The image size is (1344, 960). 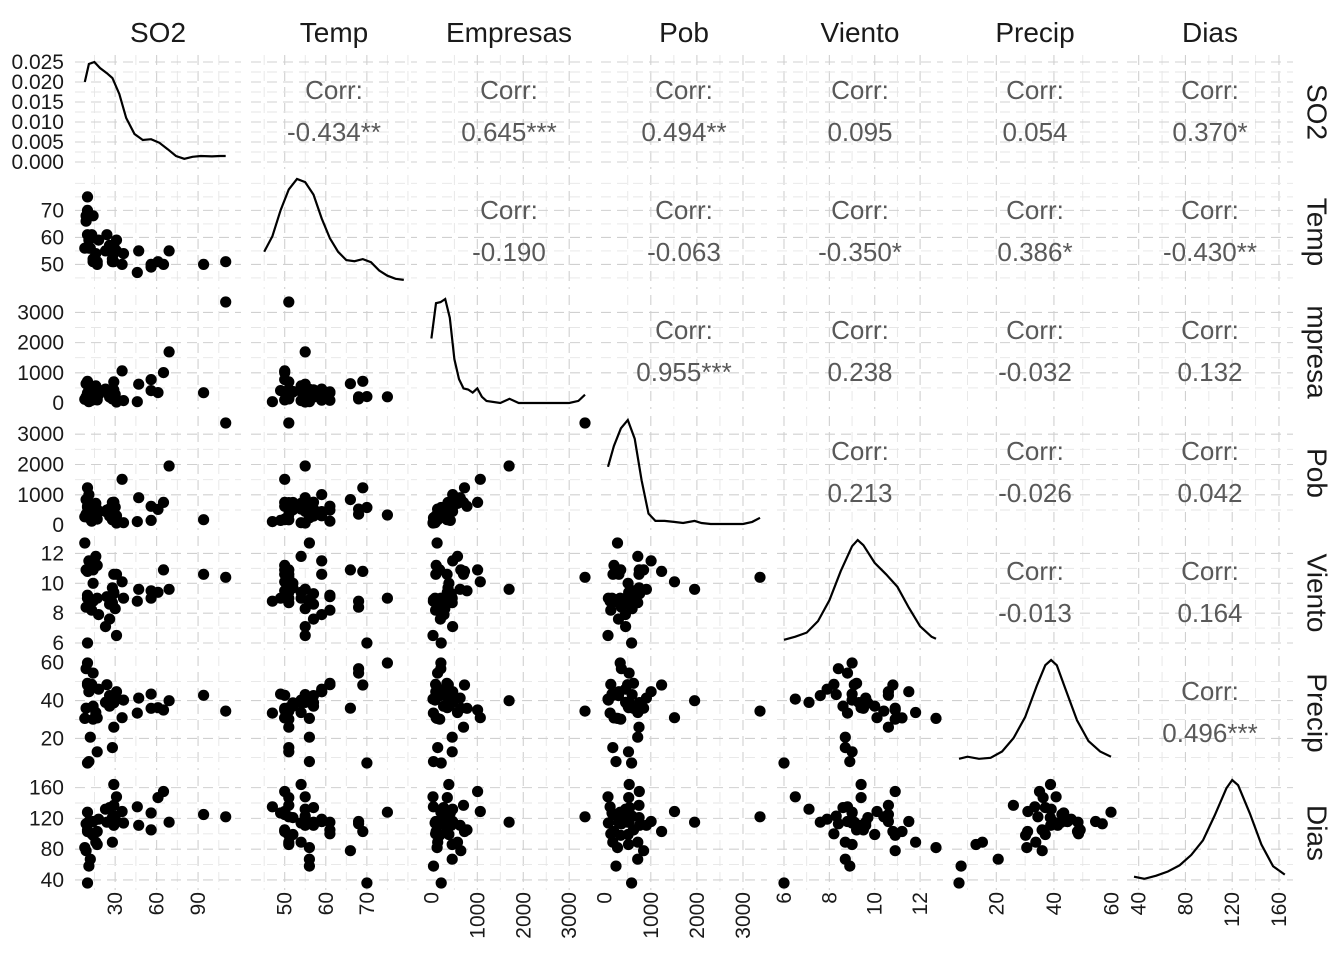 I want to click on x-tick-label: 60, so click(x=1112, y=903).